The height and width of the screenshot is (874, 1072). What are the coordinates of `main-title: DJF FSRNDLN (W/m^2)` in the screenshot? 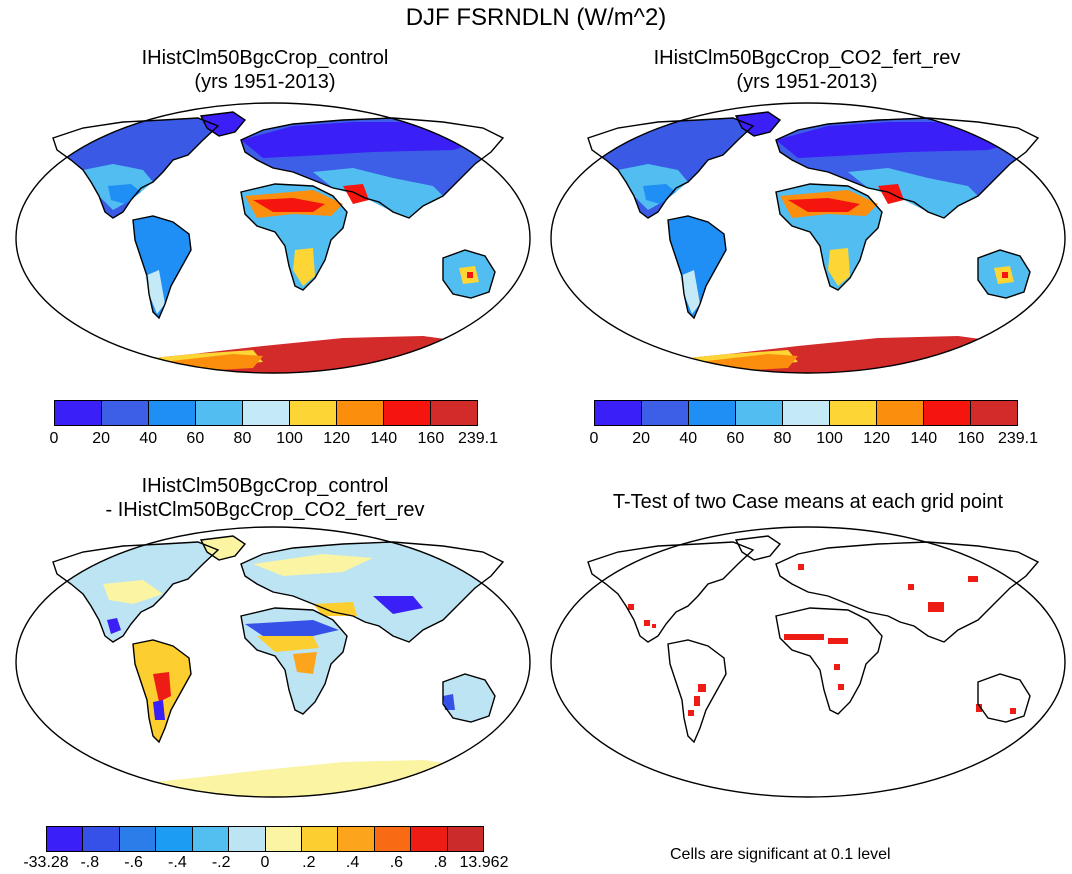 It's located at (536, 17).